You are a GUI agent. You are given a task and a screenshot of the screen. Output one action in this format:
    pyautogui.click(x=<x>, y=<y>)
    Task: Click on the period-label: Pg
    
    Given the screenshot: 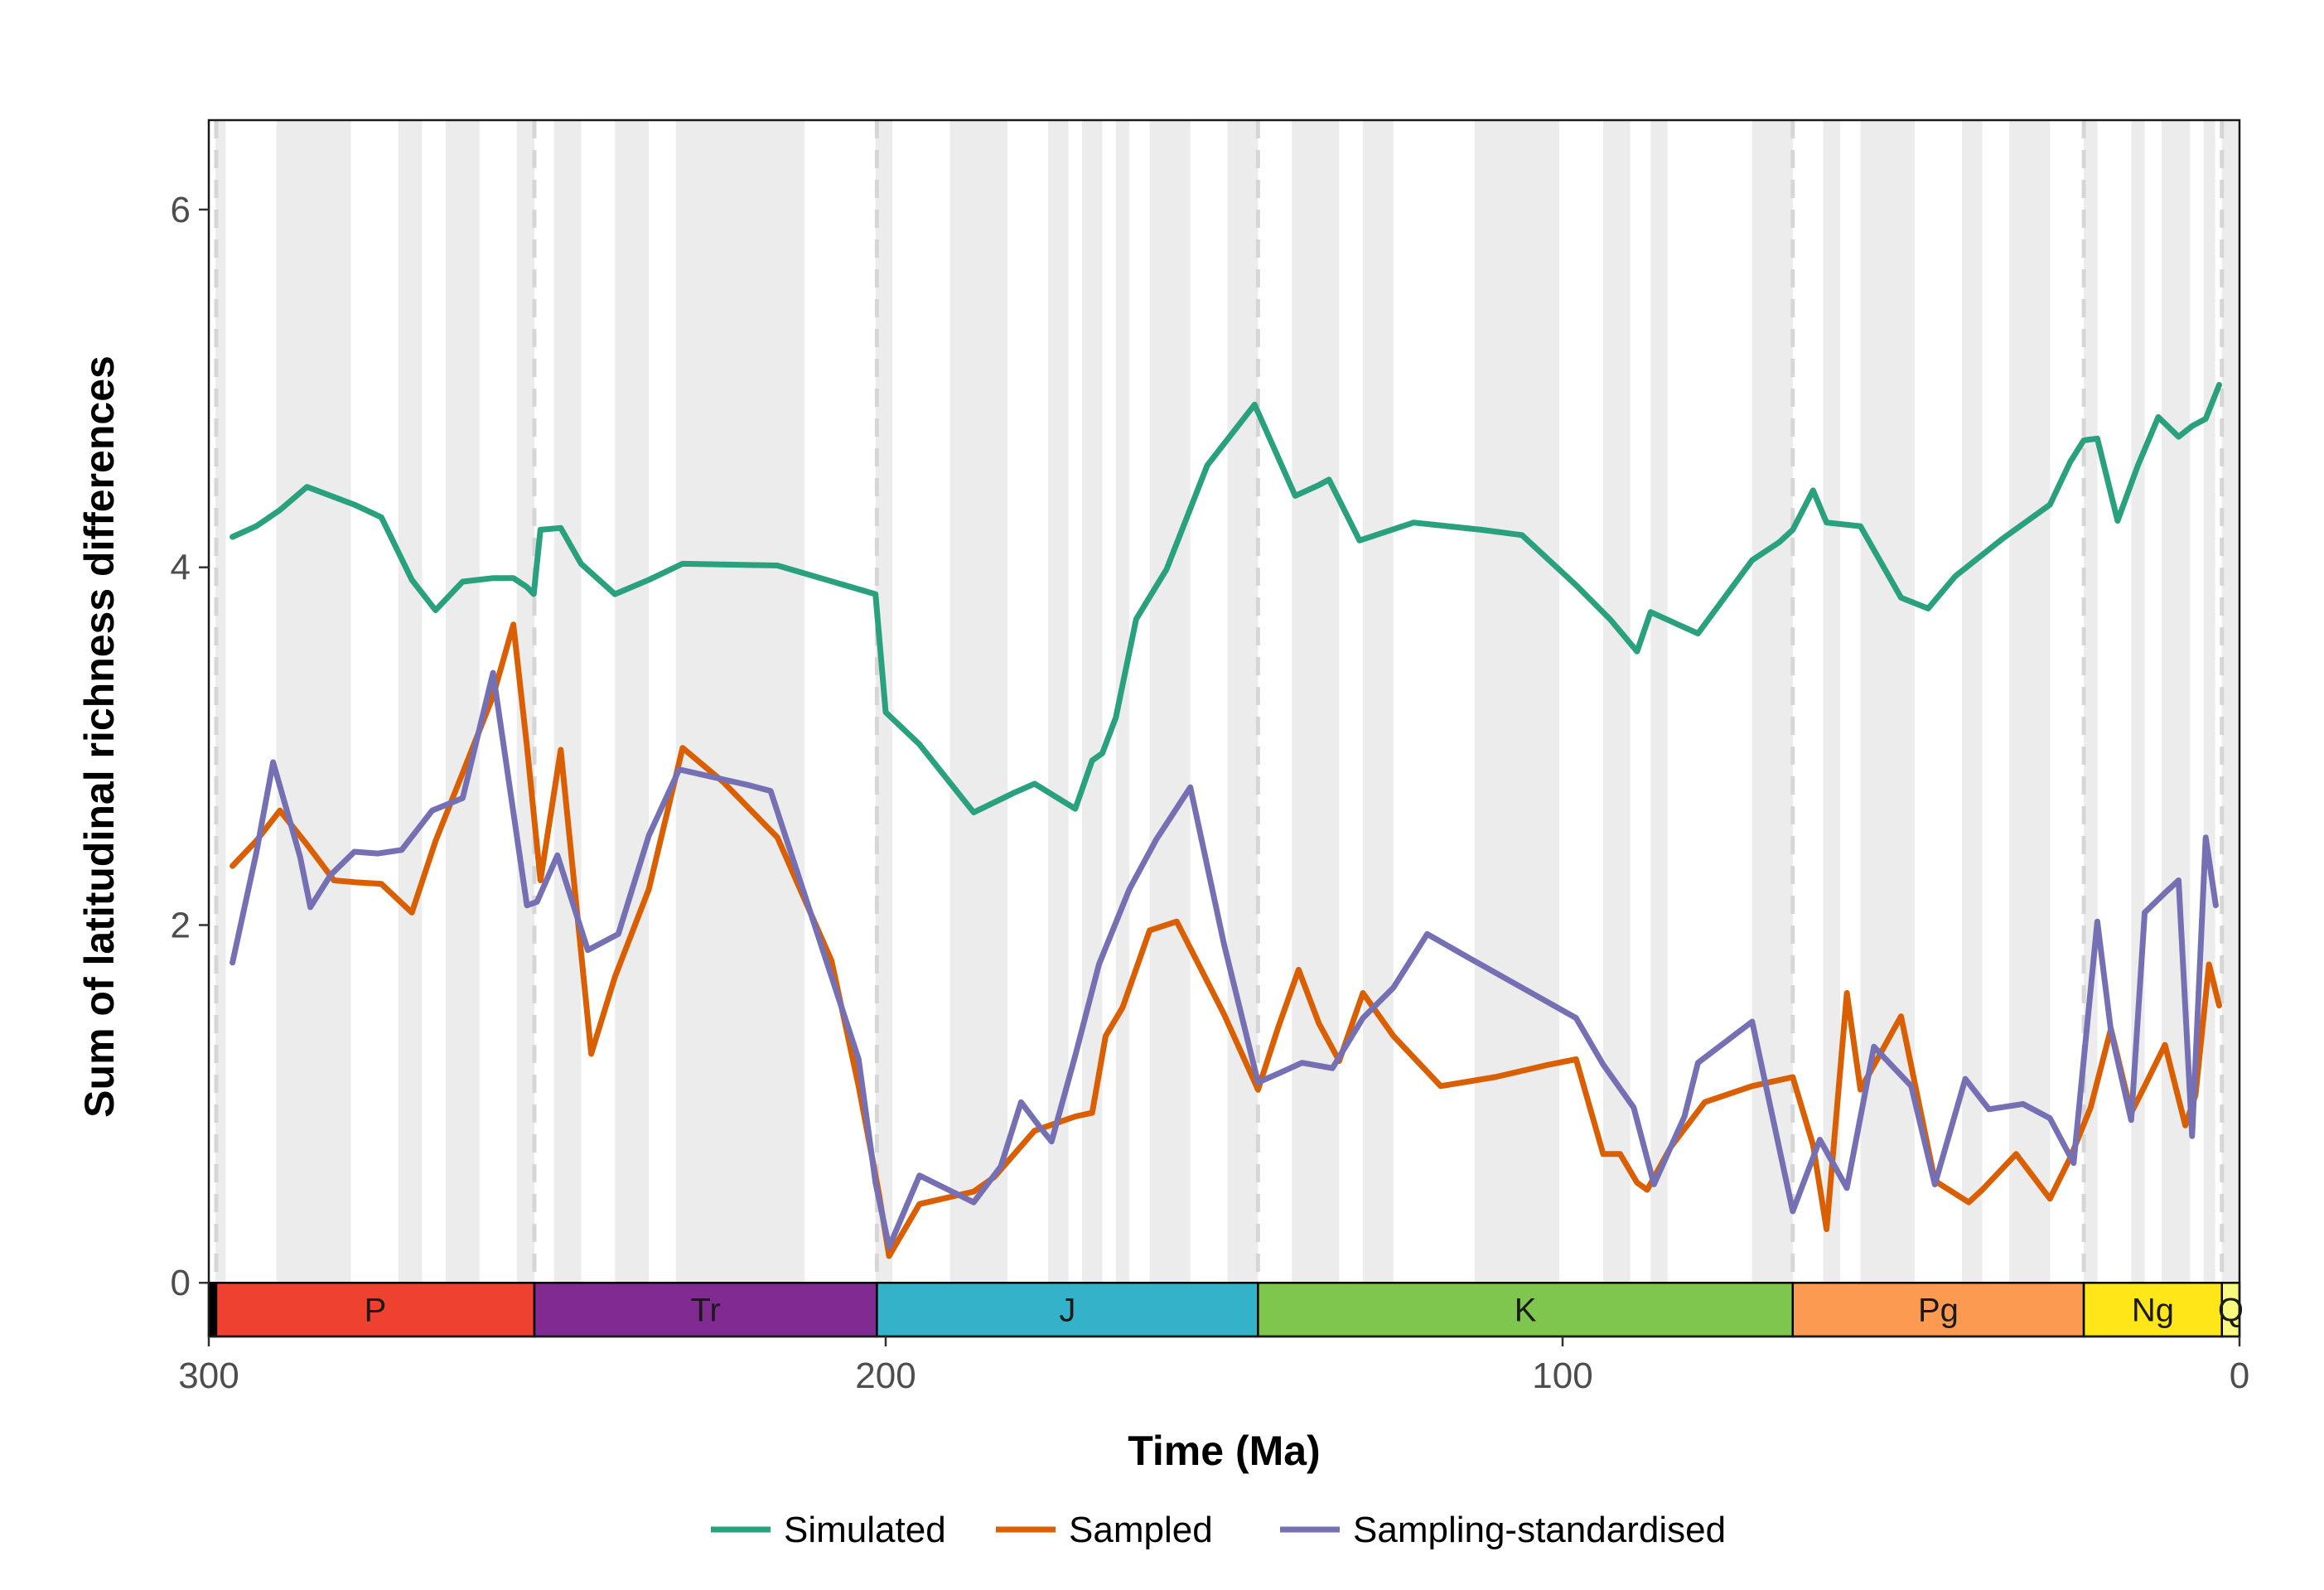 What is the action you would take?
    pyautogui.click(x=1939, y=1311)
    